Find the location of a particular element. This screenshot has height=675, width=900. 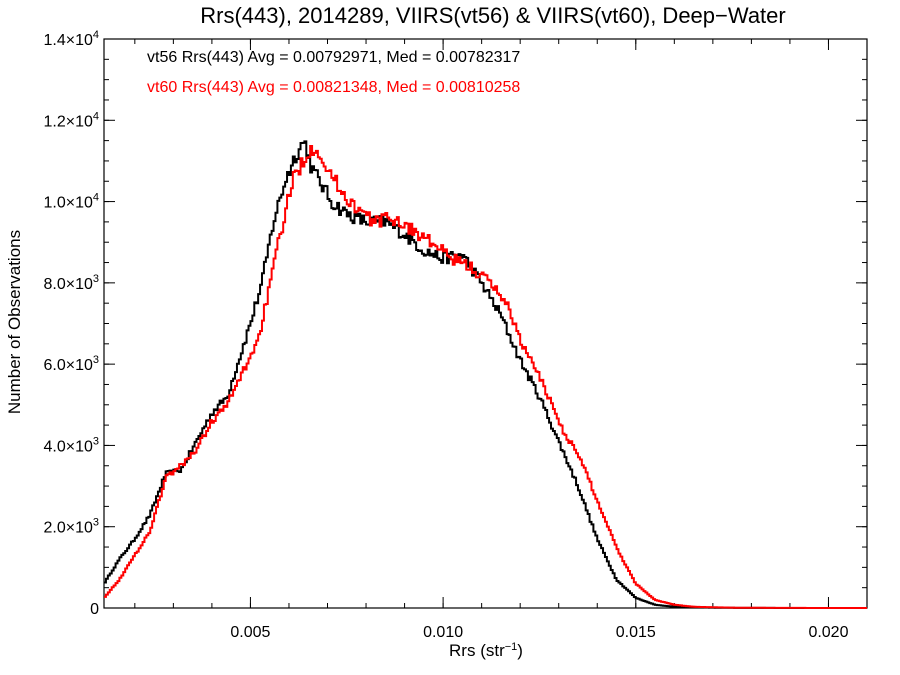

y-tick-mantissa: 4.0×10 is located at coordinates (67, 446).